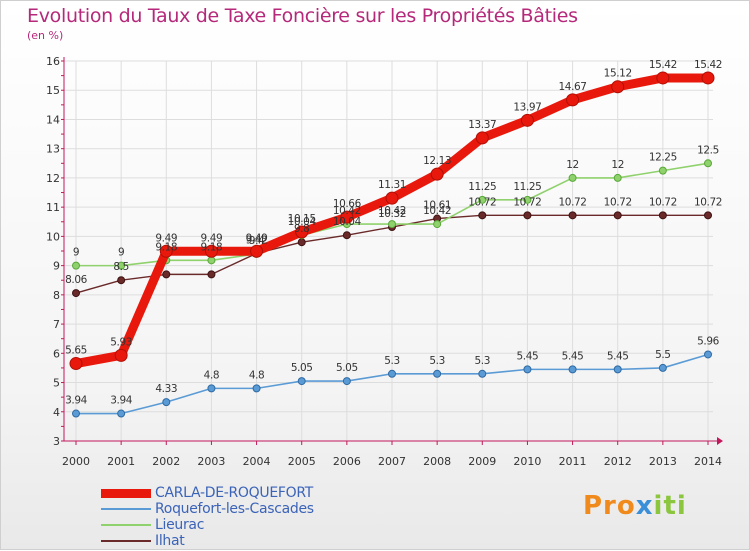 The width and height of the screenshot is (750, 551). Describe the element at coordinates (166, 389) in the screenshot. I see `data-label-roquefort-les-cascades-2002: 4.33` at that location.